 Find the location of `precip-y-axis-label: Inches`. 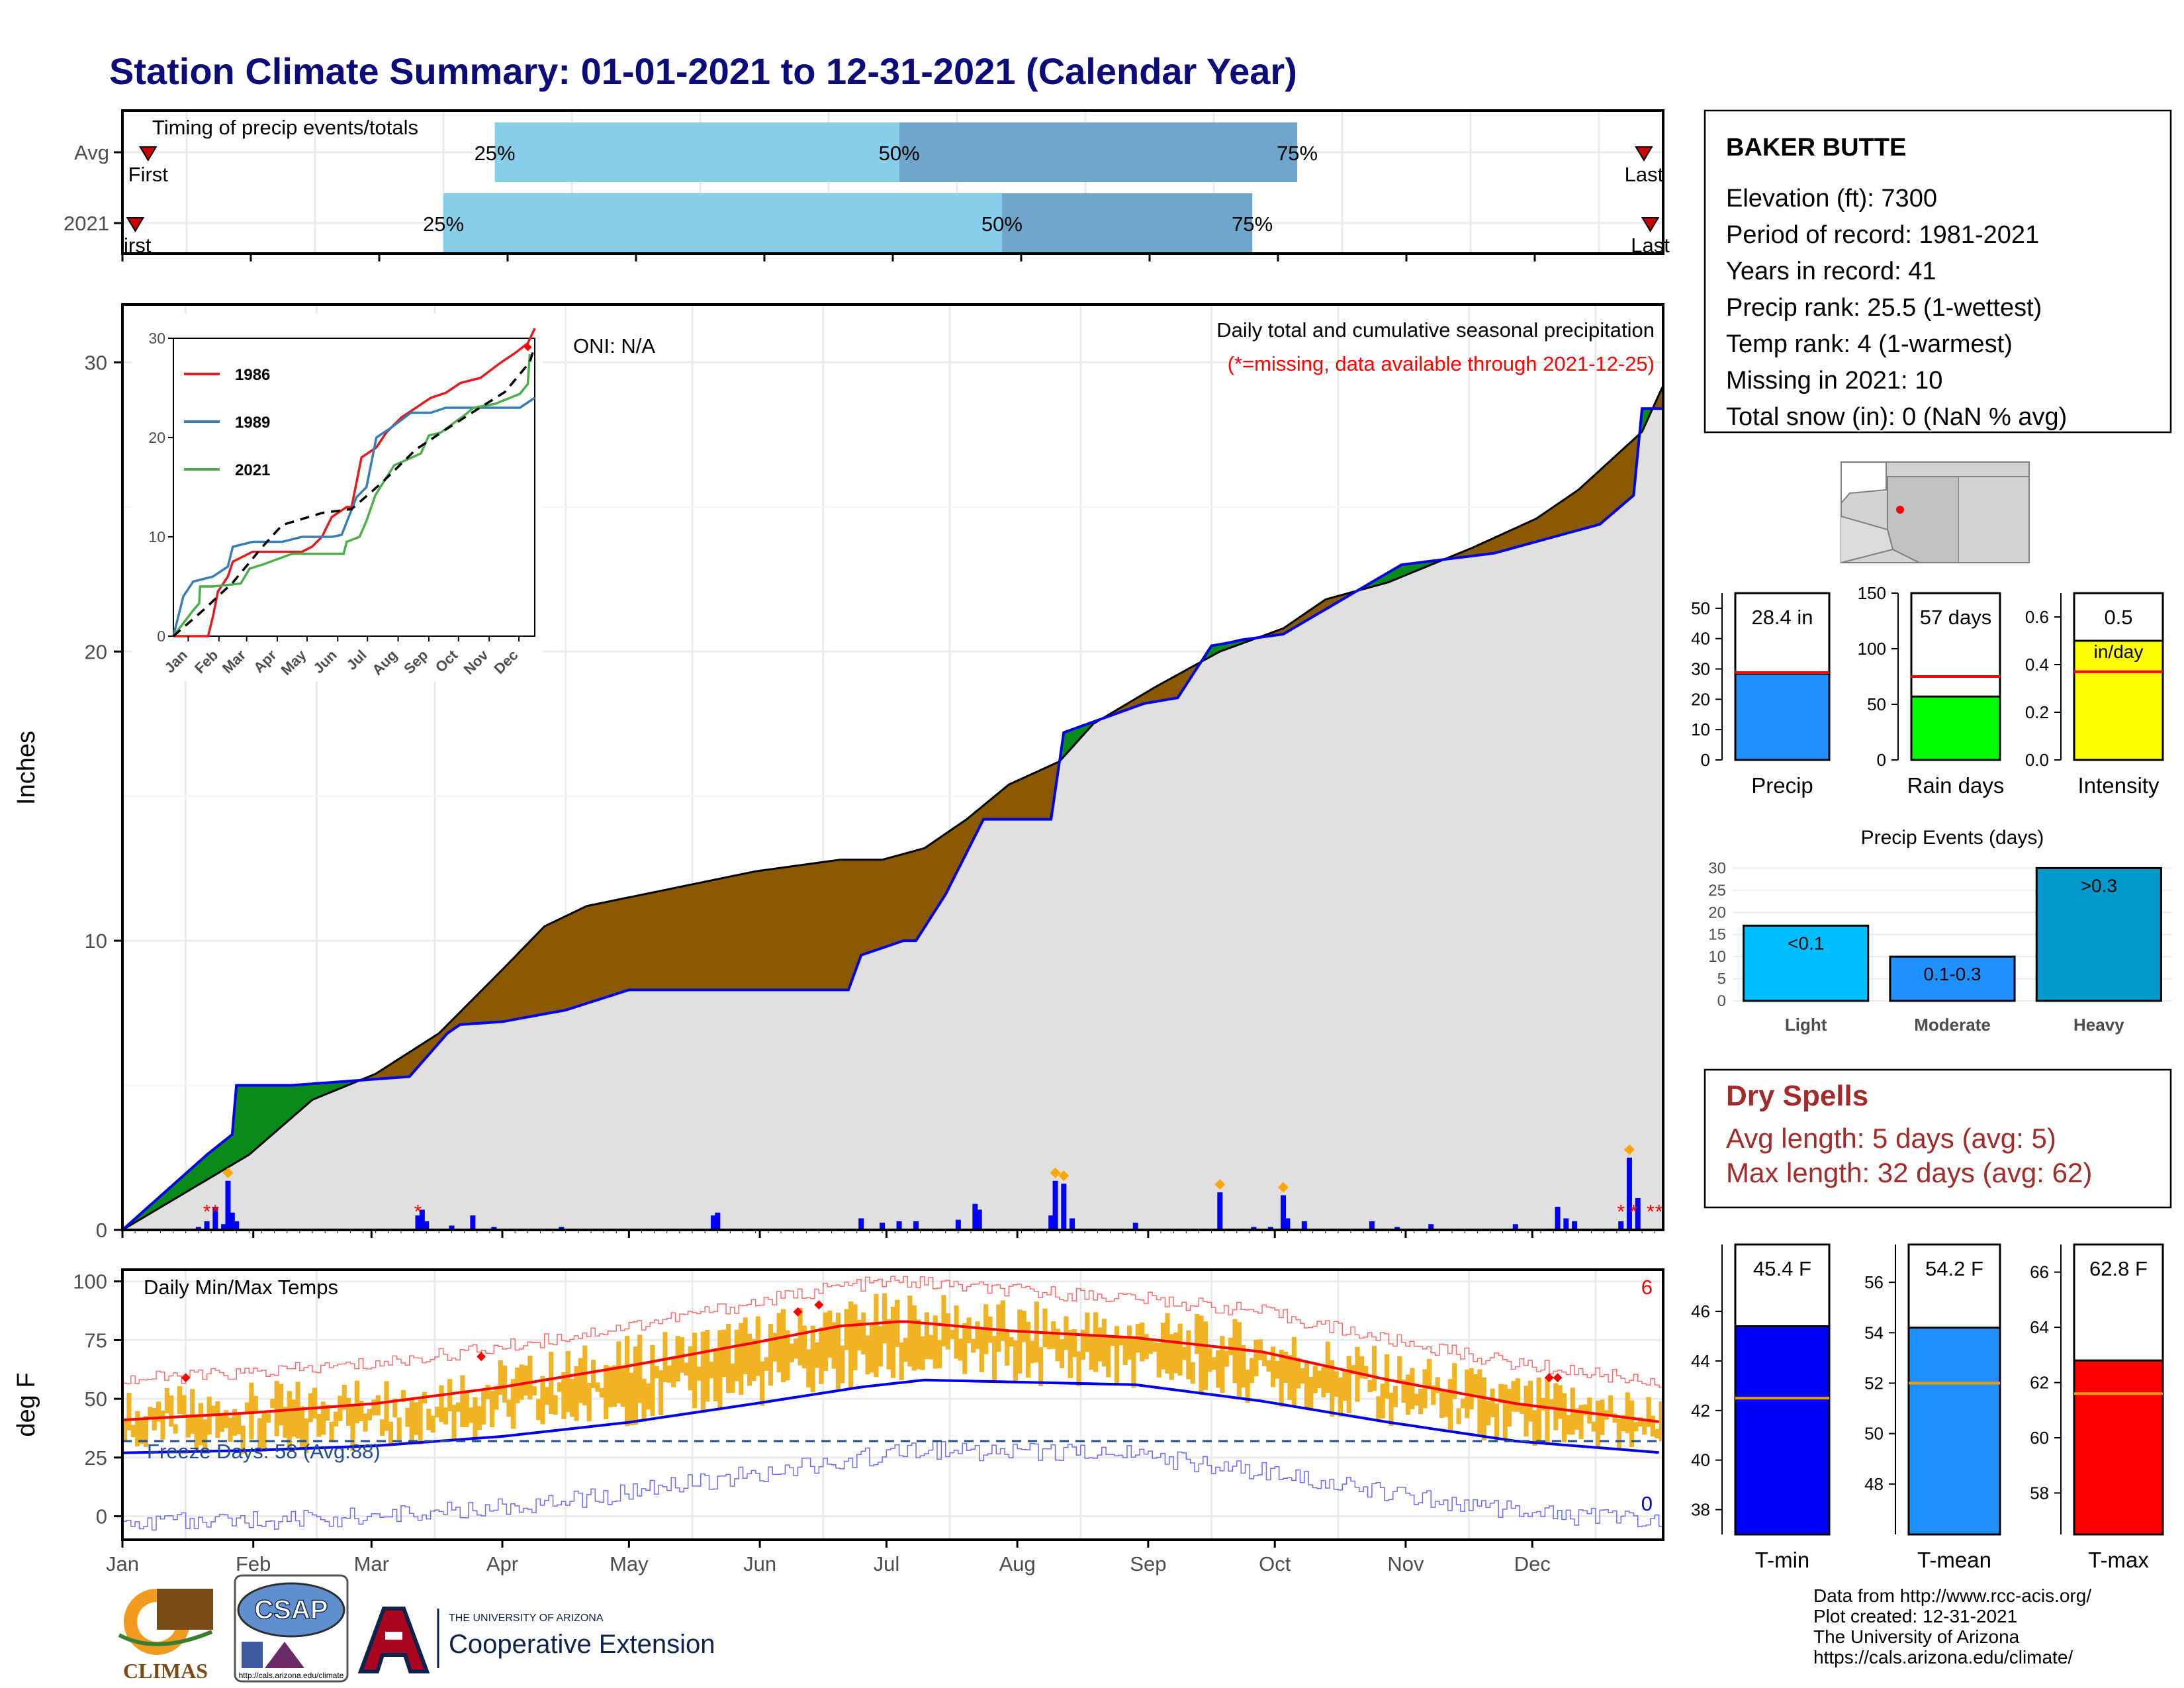

precip-y-axis-label: Inches is located at coordinates (26, 768).